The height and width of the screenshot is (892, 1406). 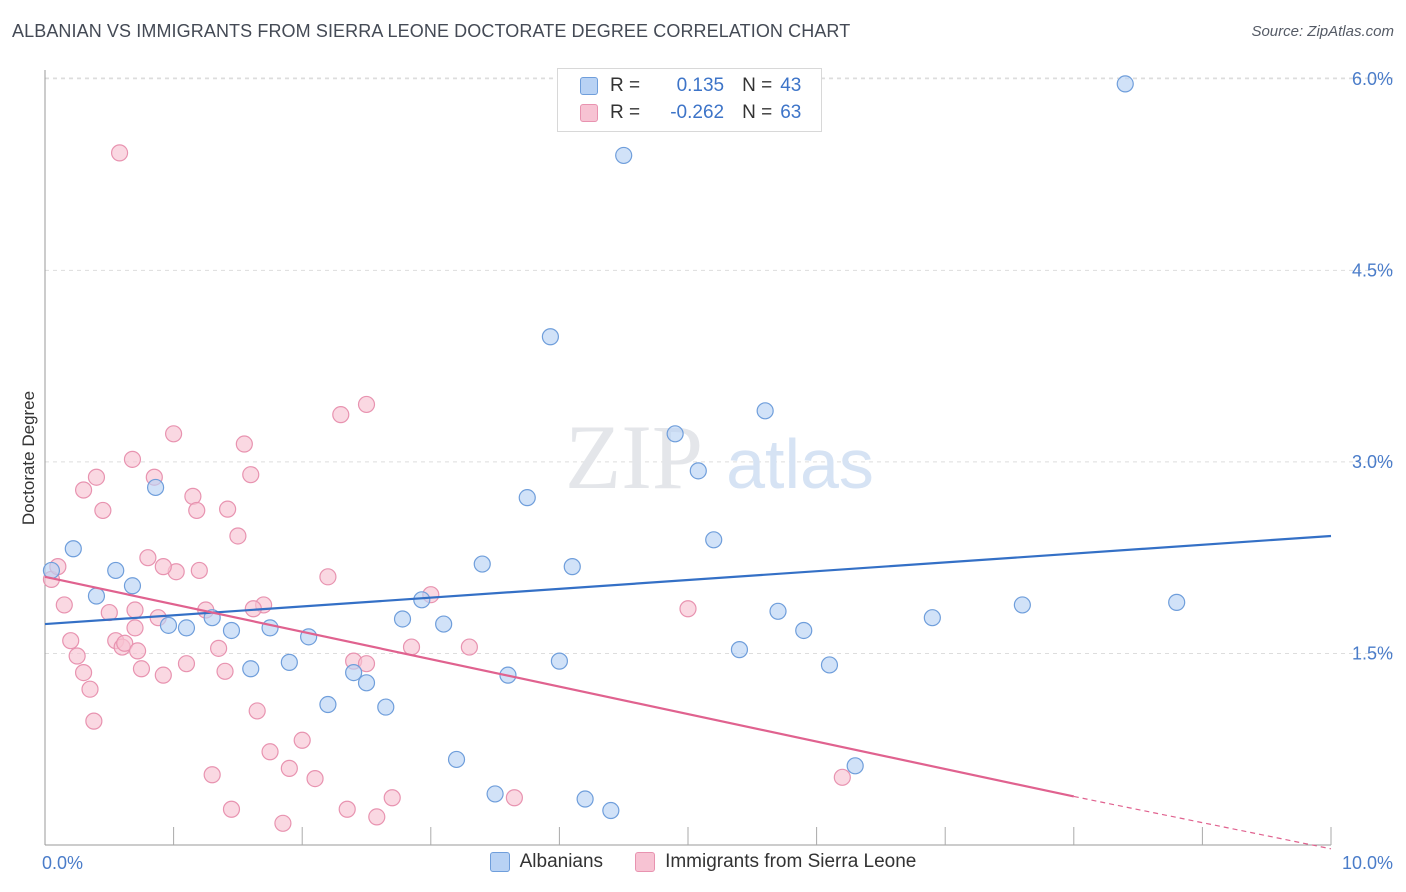 What do you see at coordinates (1372, 79) in the screenshot?
I see `y-tick-label: 6.0%` at bounding box center [1372, 79].